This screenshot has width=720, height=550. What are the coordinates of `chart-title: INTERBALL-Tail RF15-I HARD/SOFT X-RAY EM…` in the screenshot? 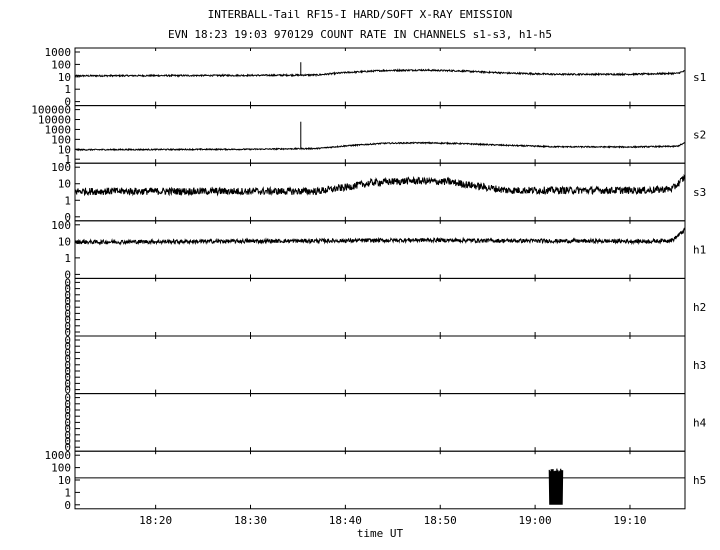 It's located at (360, 14).